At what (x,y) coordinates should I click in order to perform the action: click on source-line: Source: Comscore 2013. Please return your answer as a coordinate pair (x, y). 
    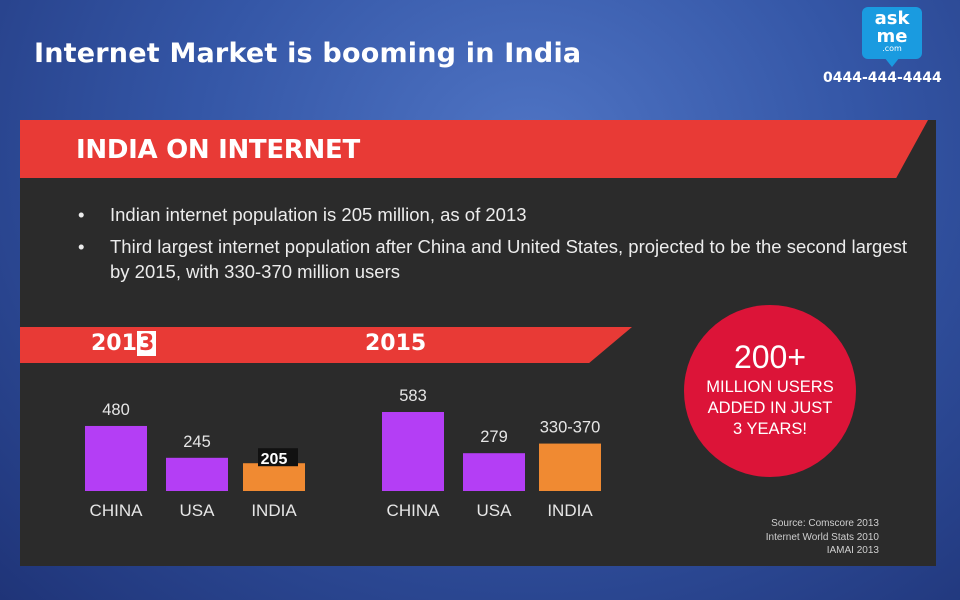
    Looking at the image, I should click on (825, 523).